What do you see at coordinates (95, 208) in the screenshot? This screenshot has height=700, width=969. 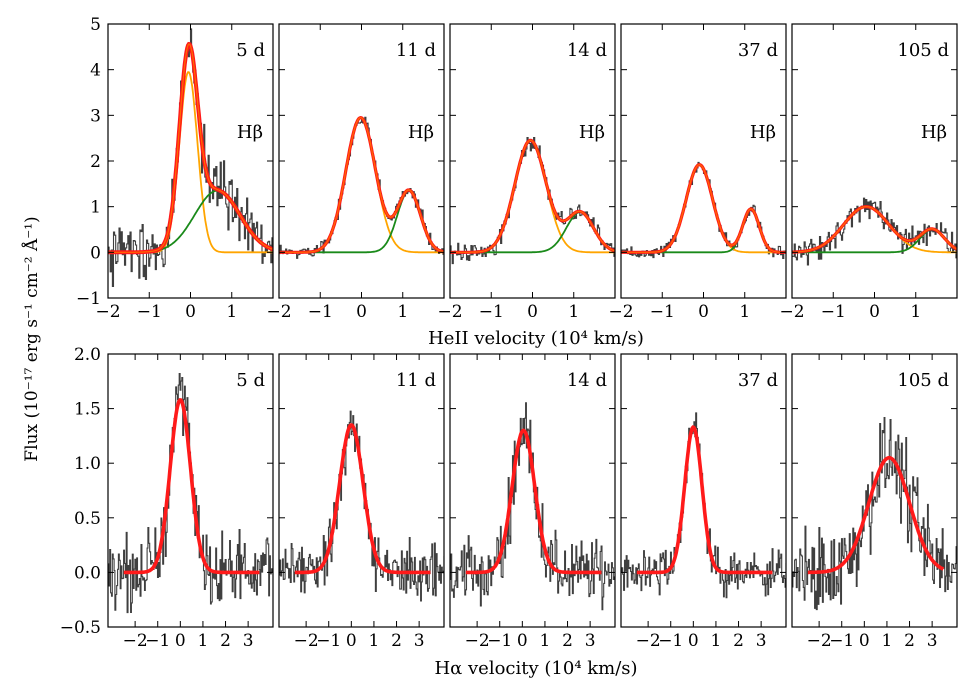 I see `y-tick-label: 1` at bounding box center [95, 208].